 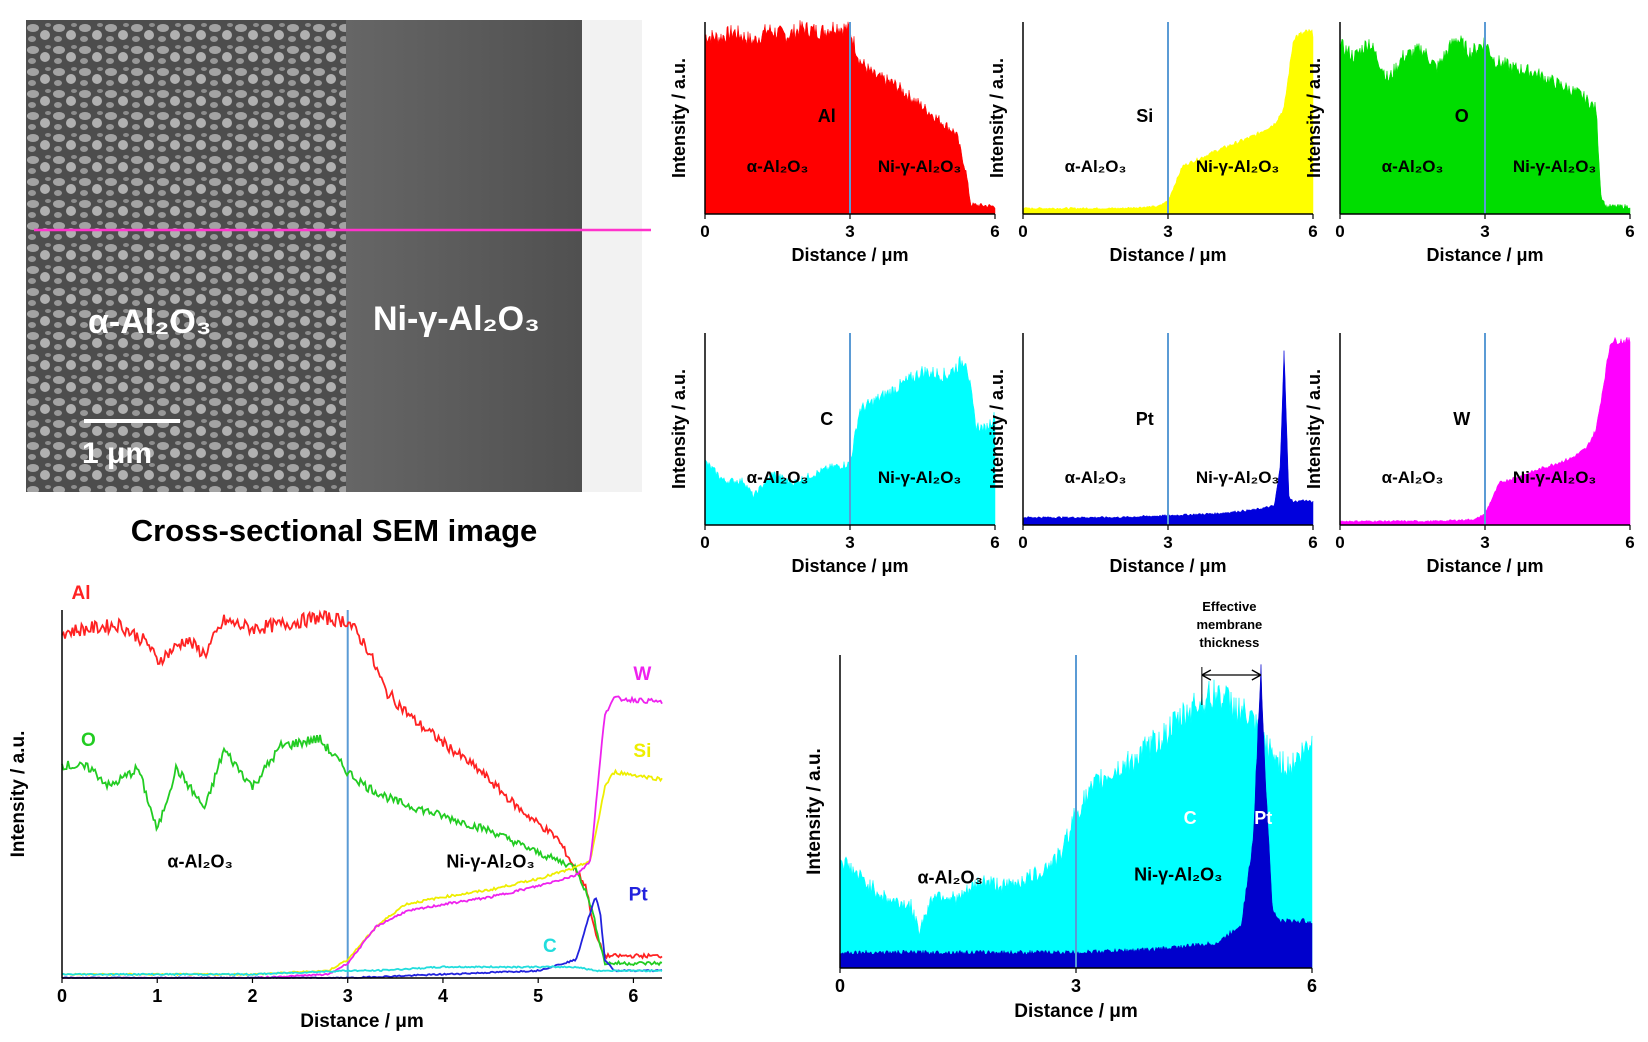 What do you see at coordinates (362, 850) in the screenshot?
I see `series-line-o` at bounding box center [362, 850].